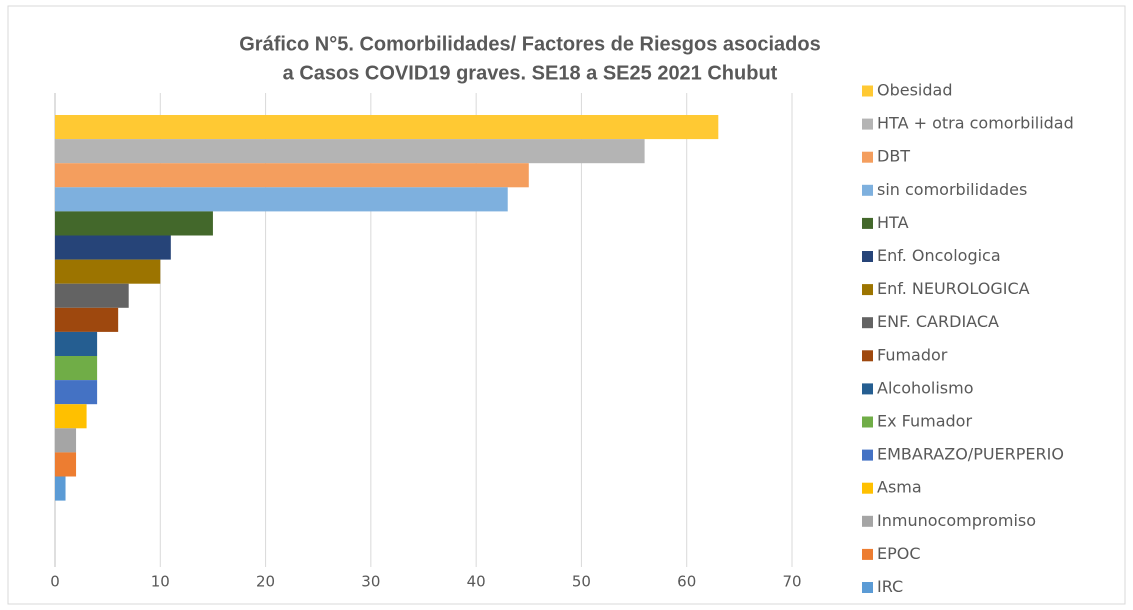  What do you see at coordinates (581, 582) in the screenshot?
I see `x-tick-label: 50` at bounding box center [581, 582].